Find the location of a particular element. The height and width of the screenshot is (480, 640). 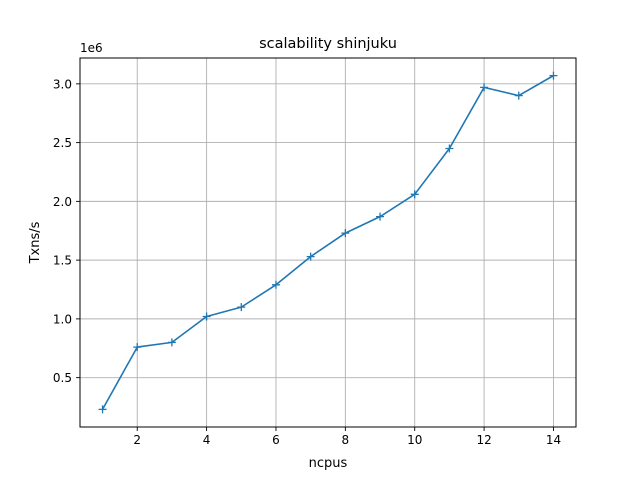

x-tick-label: 6 is located at coordinates (276, 440).